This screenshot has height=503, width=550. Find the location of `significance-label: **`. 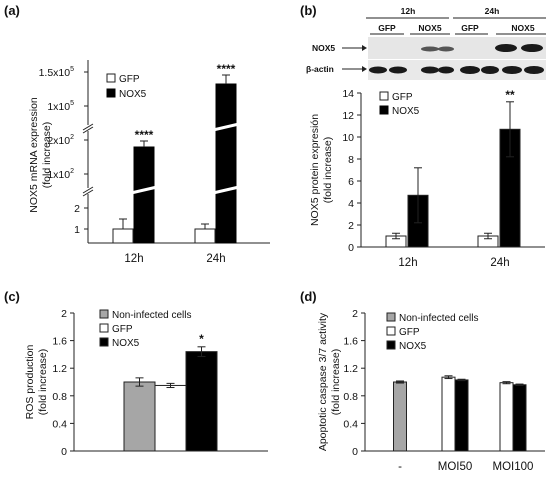

significance-label: ** is located at coordinates (510, 95).